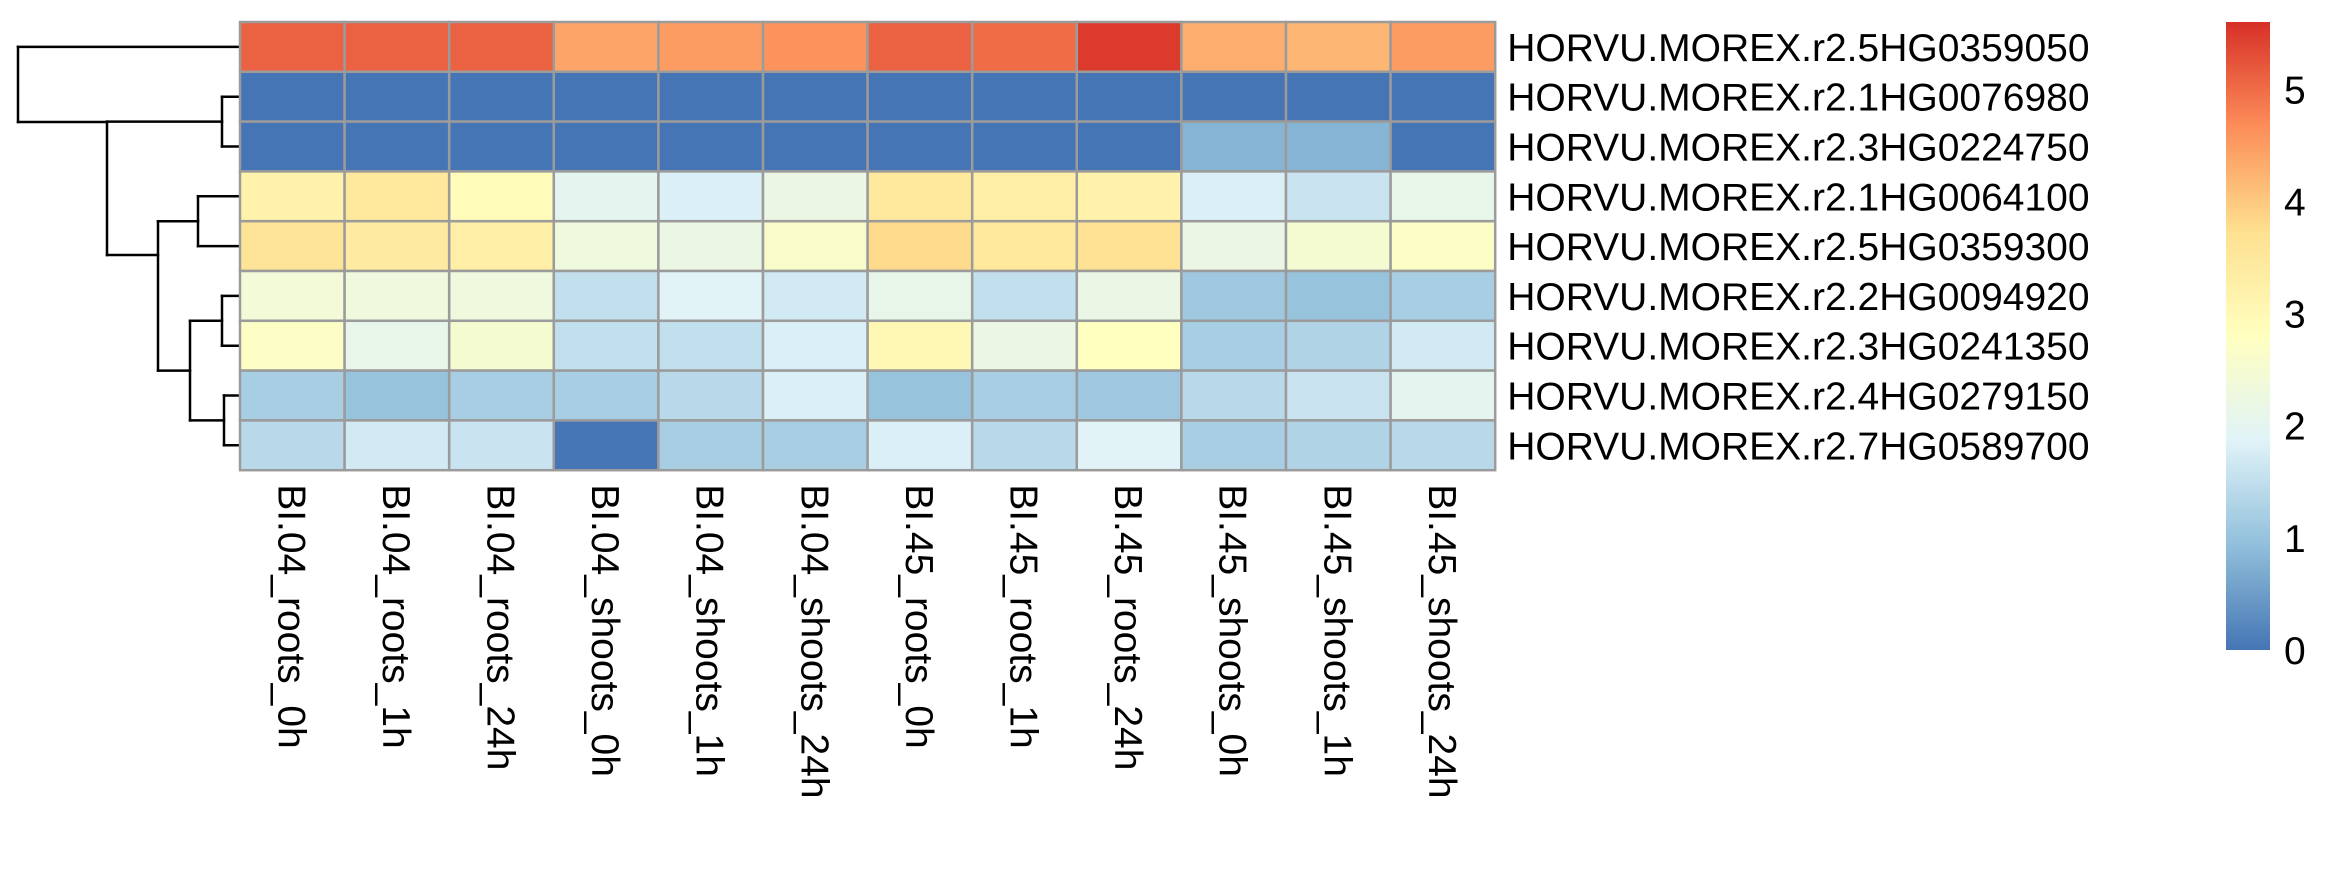 The width and height of the screenshot is (2347, 881). What do you see at coordinates (1798, 98) in the screenshot?
I see `row-label: HORVU.MOREX.r2.1HG0076980` at bounding box center [1798, 98].